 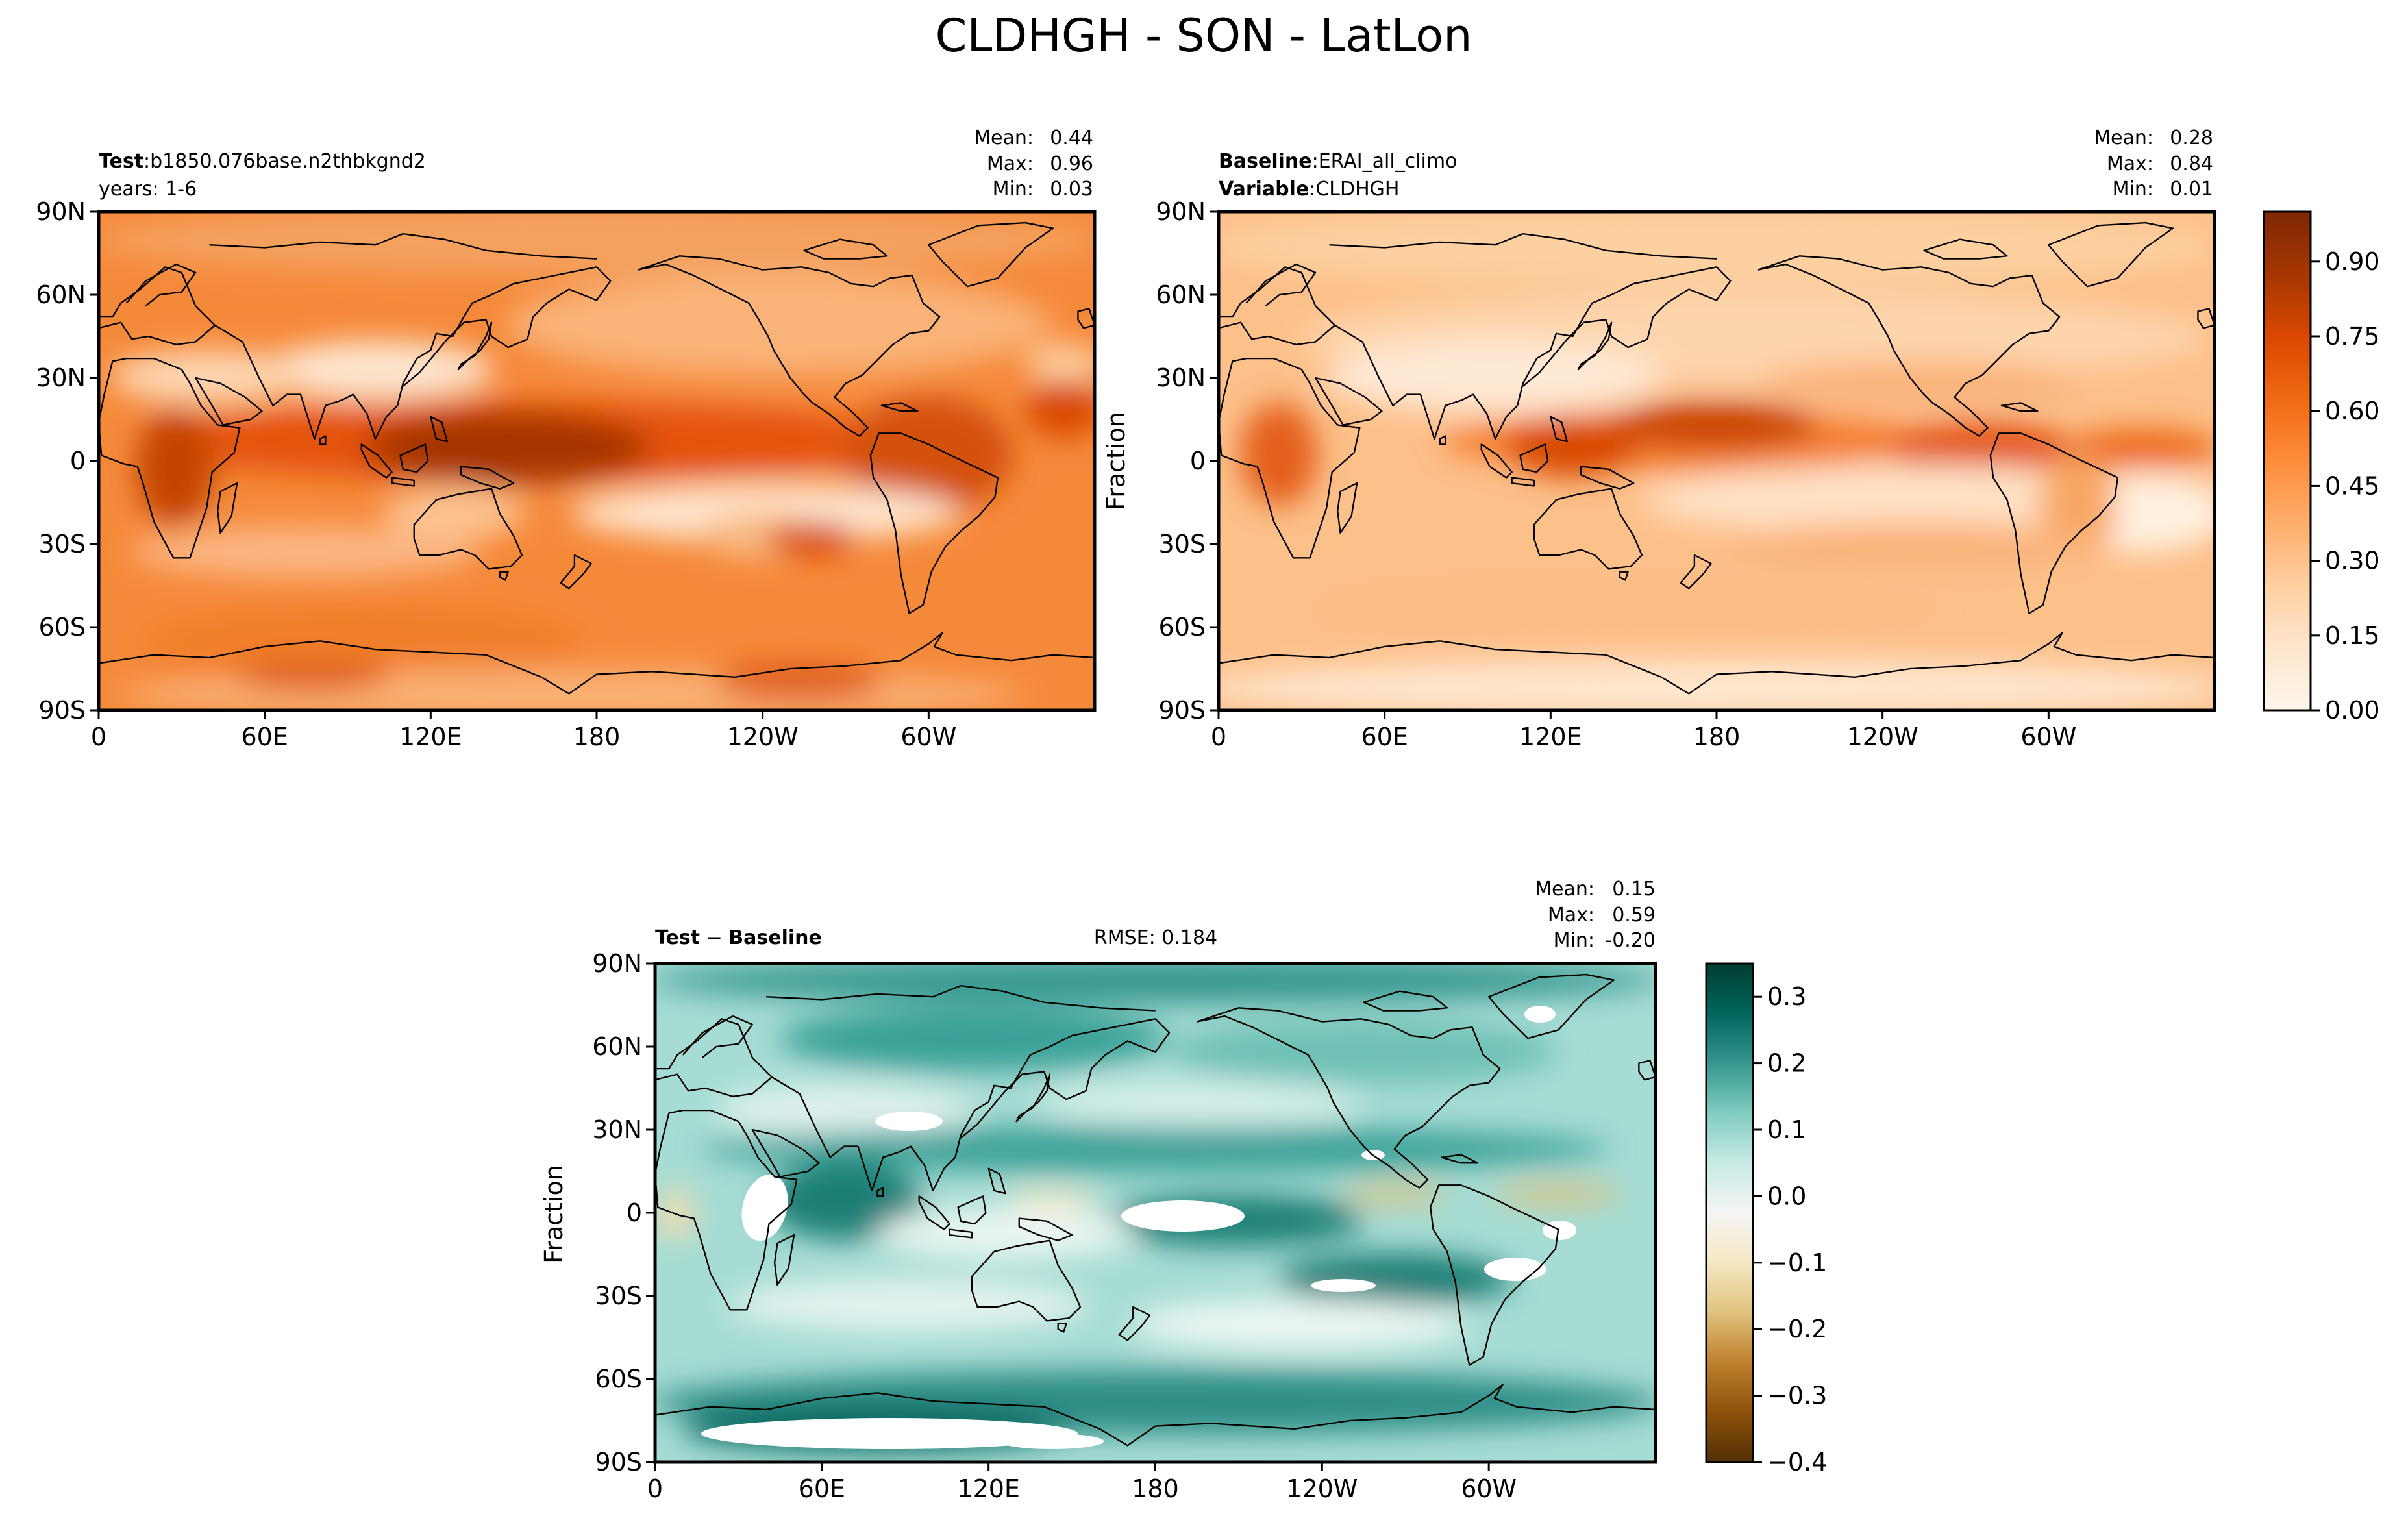 I want to click on baseline-ytick-label: 30N, so click(x=1181, y=378).